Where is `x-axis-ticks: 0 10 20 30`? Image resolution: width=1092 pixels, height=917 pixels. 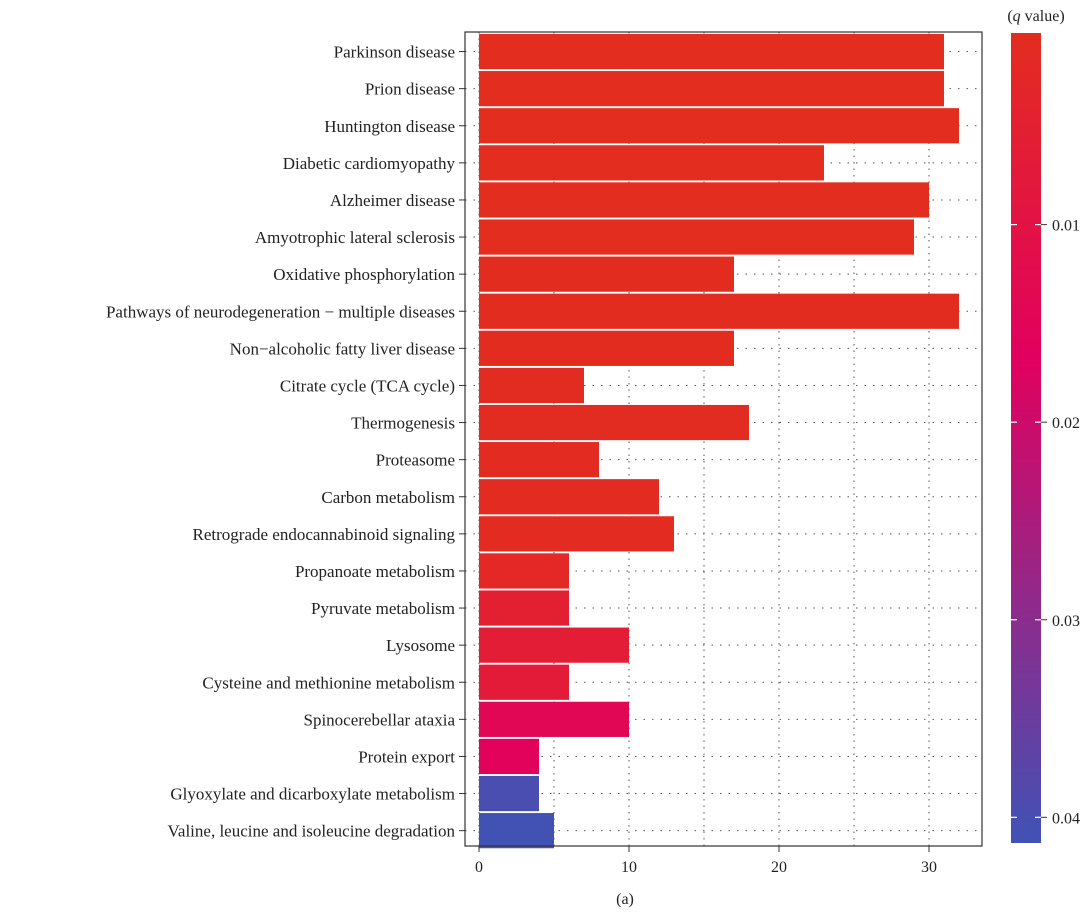 x-axis-ticks: 0 10 20 30 is located at coordinates (706, 861).